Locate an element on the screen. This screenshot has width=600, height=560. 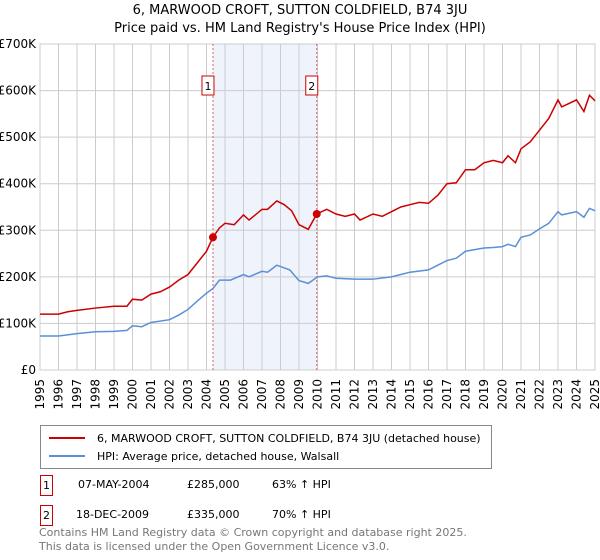
x-tick-label: 2018 is located at coordinates (466, 394).